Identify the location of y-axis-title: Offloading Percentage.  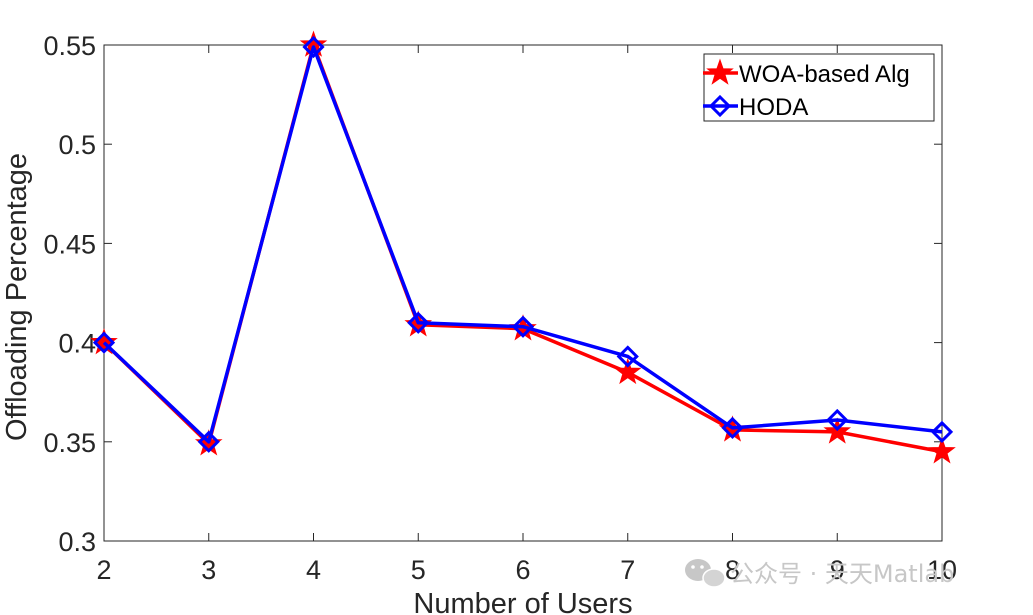
(17, 297).